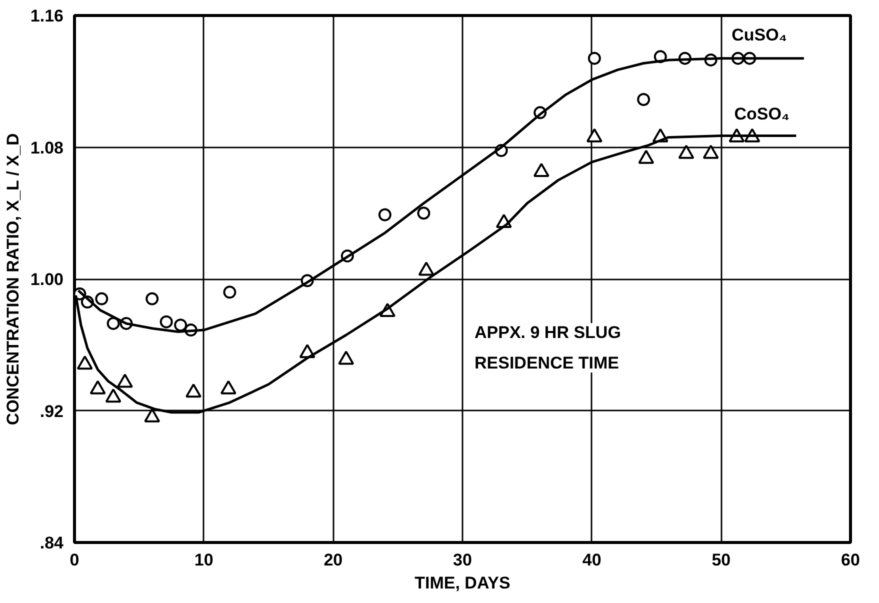  Describe the element at coordinates (12, 279) in the screenshot. I see `y-axis-title: CONCENTRATION RATIO, X_L / X_D` at that location.